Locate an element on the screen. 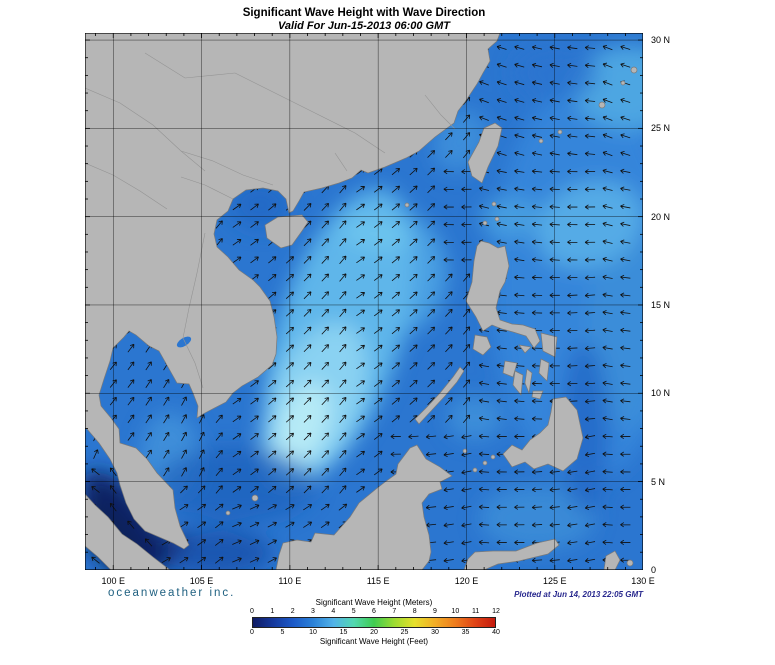 The width and height of the screenshot is (775, 665). feet-tick: 25 is located at coordinates (404, 632).